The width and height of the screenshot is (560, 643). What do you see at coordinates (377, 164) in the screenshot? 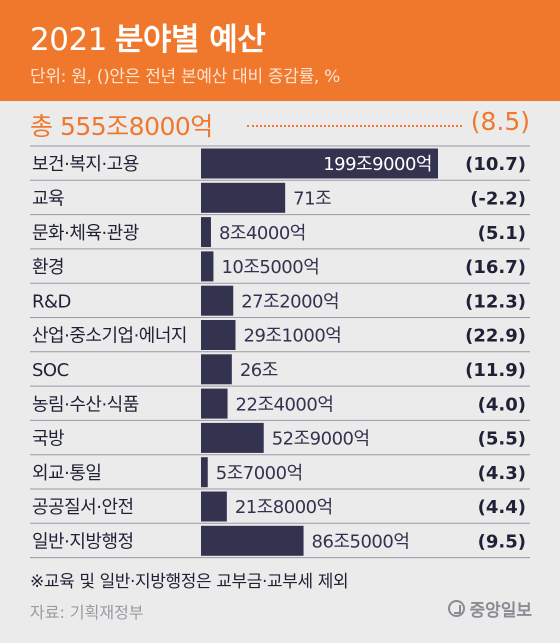
I see `value-label: 199조9000억` at bounding box center [377, 164].